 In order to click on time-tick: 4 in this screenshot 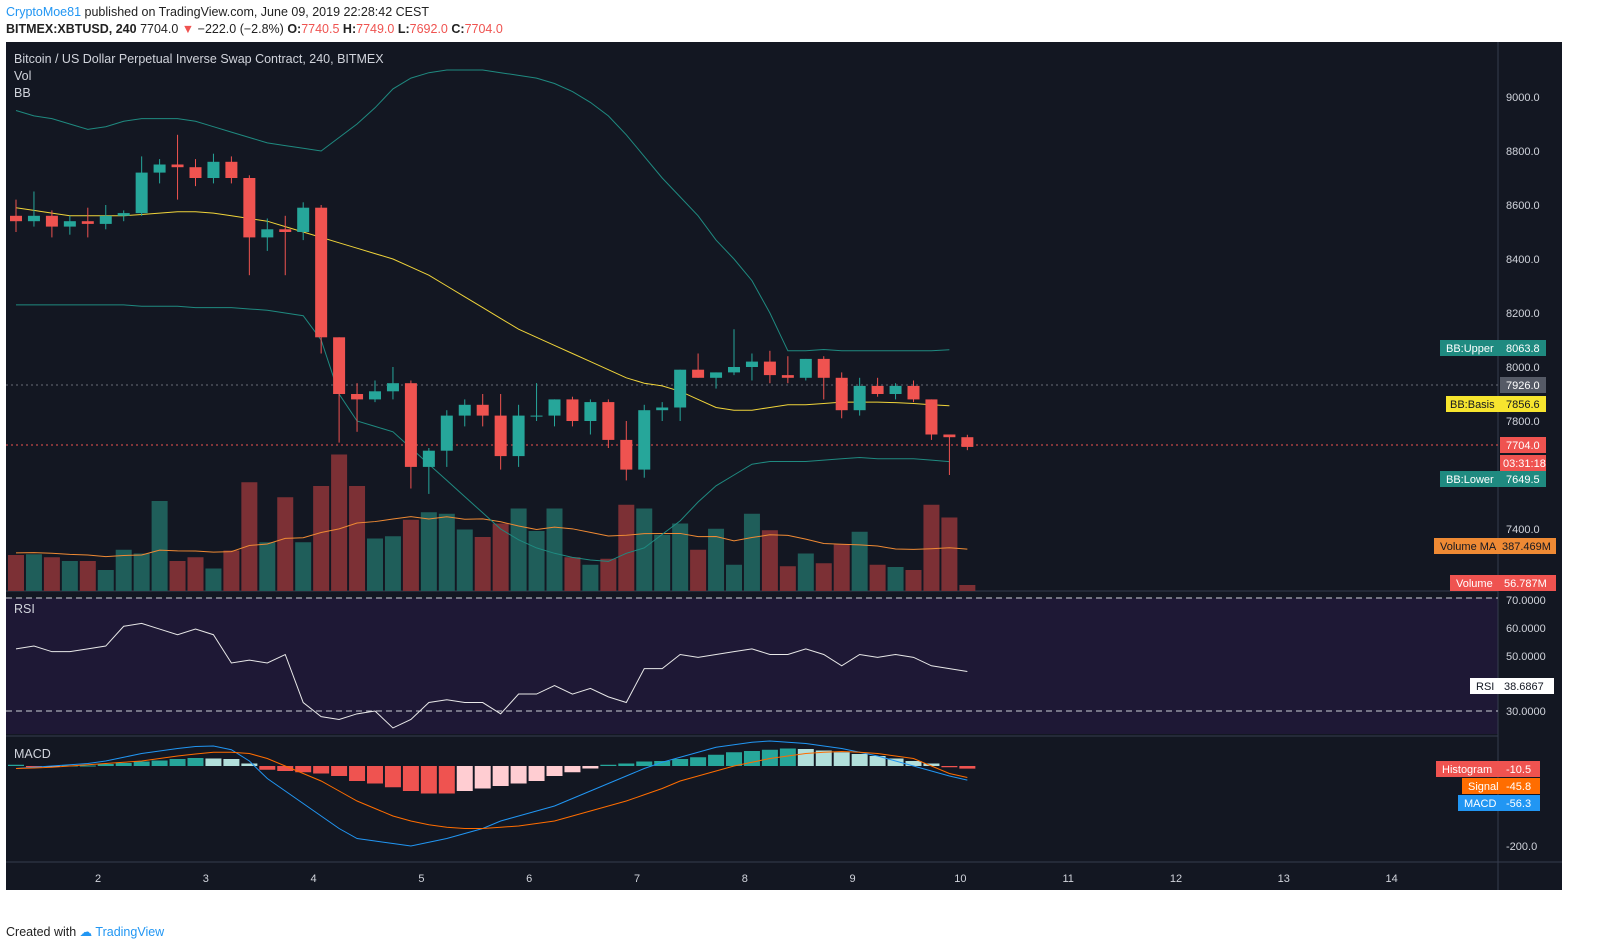, I will do `click(314, 879)`.